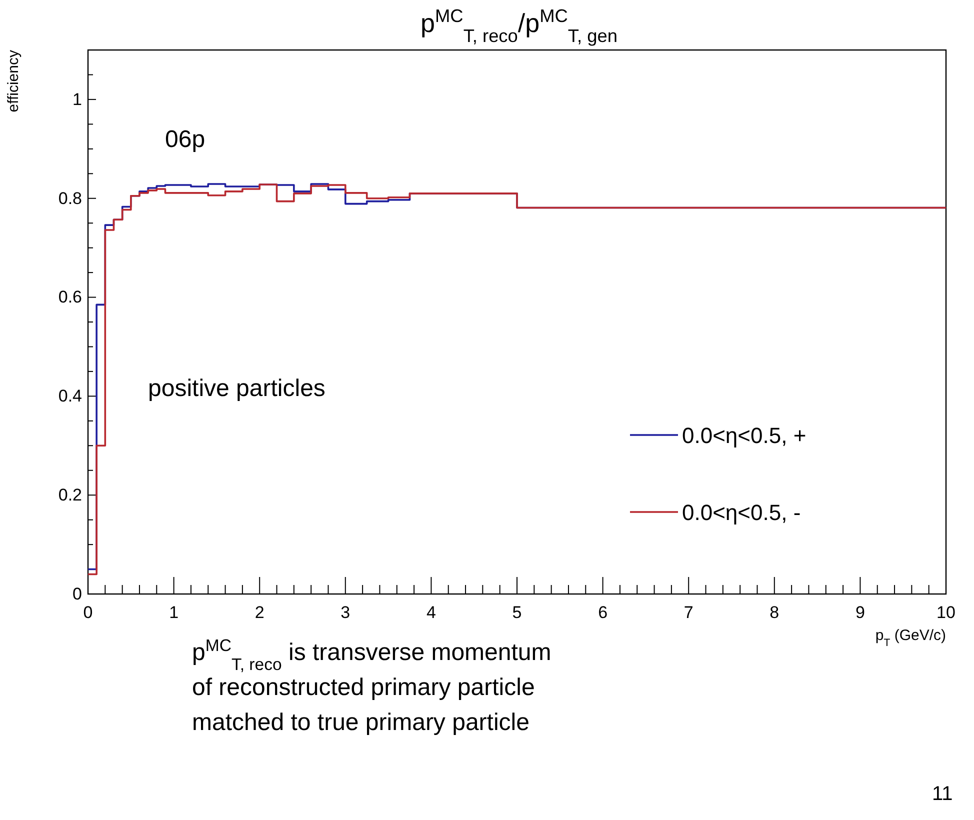 Image resolution: width=974 pixels, height=820 pixels. I want to click on legend-label: 0.0<η<0.5, -, so click(741, 512).